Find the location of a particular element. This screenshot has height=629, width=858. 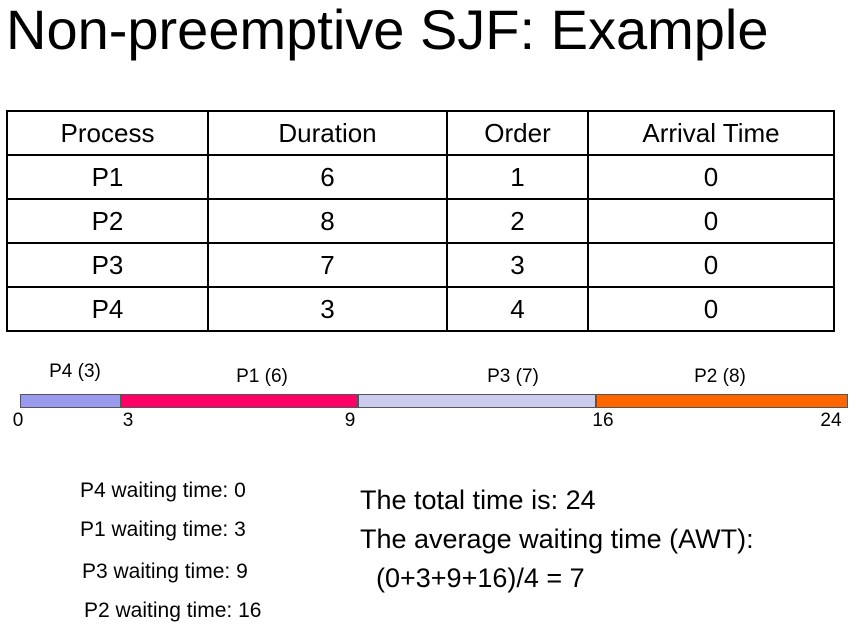

waiting-time-p2: P2 waiting time: 16 is located at coordinates (173, 610).